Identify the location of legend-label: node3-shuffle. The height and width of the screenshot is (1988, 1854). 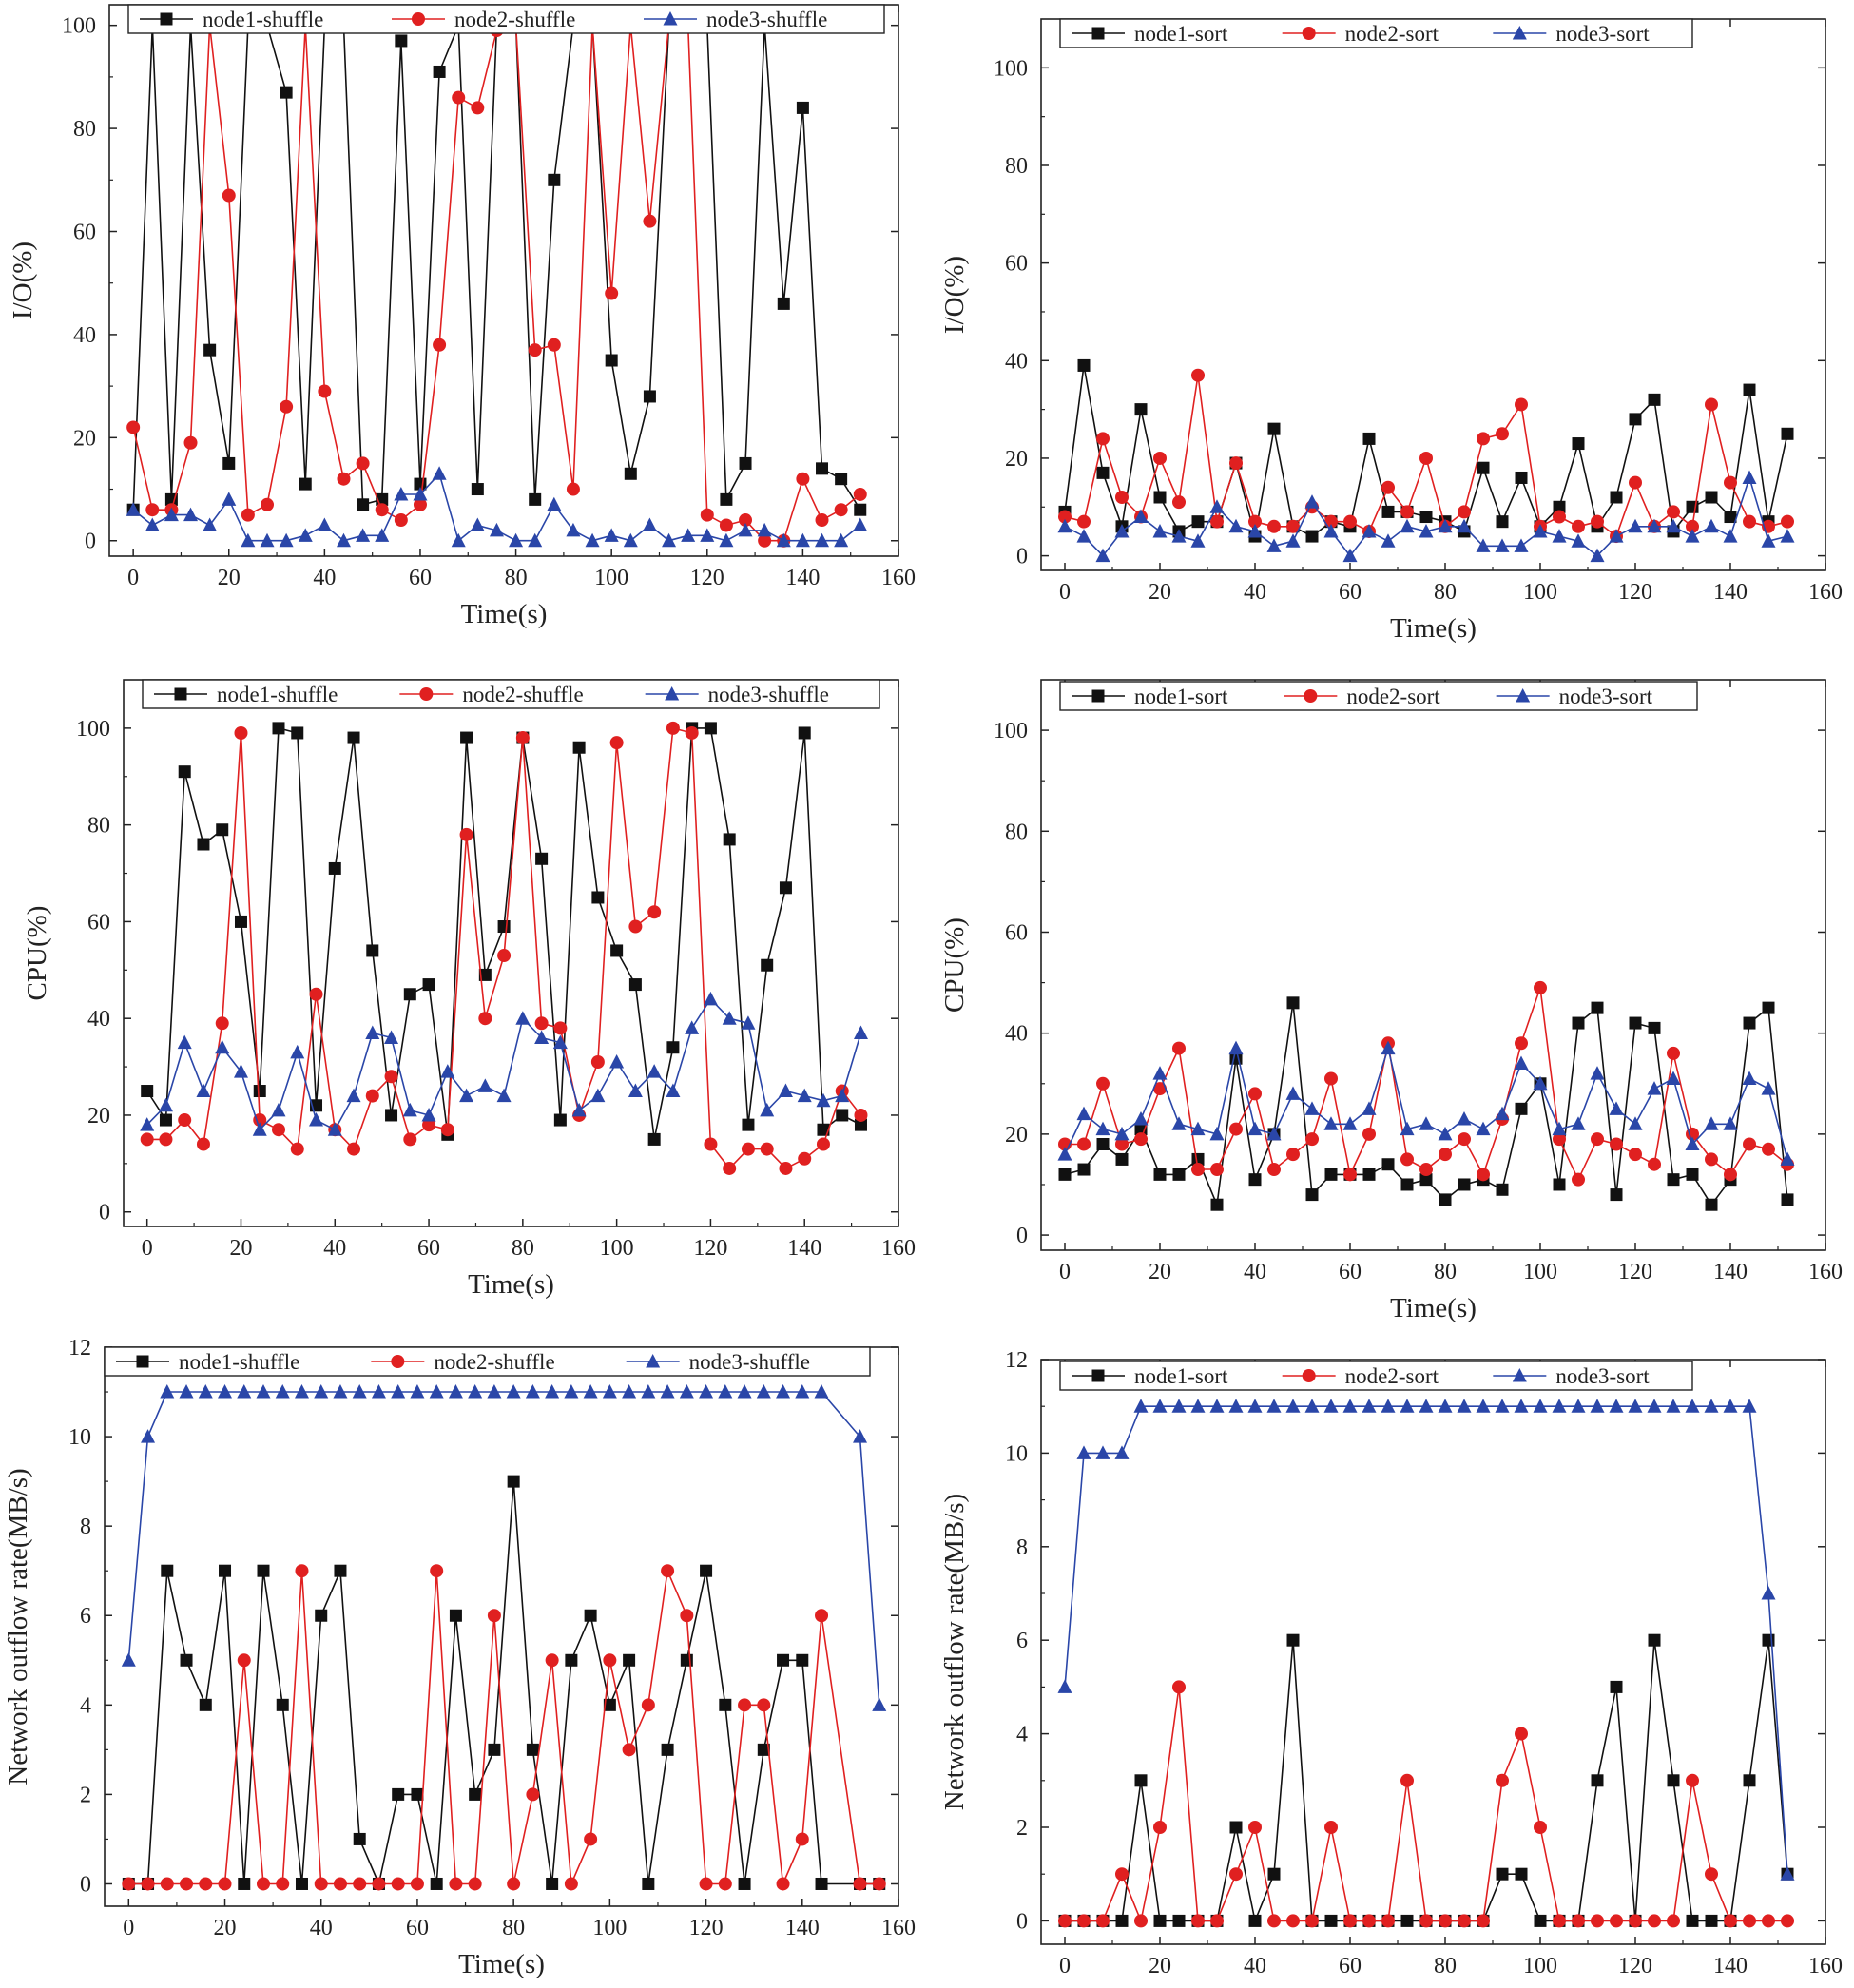
(766, 19).